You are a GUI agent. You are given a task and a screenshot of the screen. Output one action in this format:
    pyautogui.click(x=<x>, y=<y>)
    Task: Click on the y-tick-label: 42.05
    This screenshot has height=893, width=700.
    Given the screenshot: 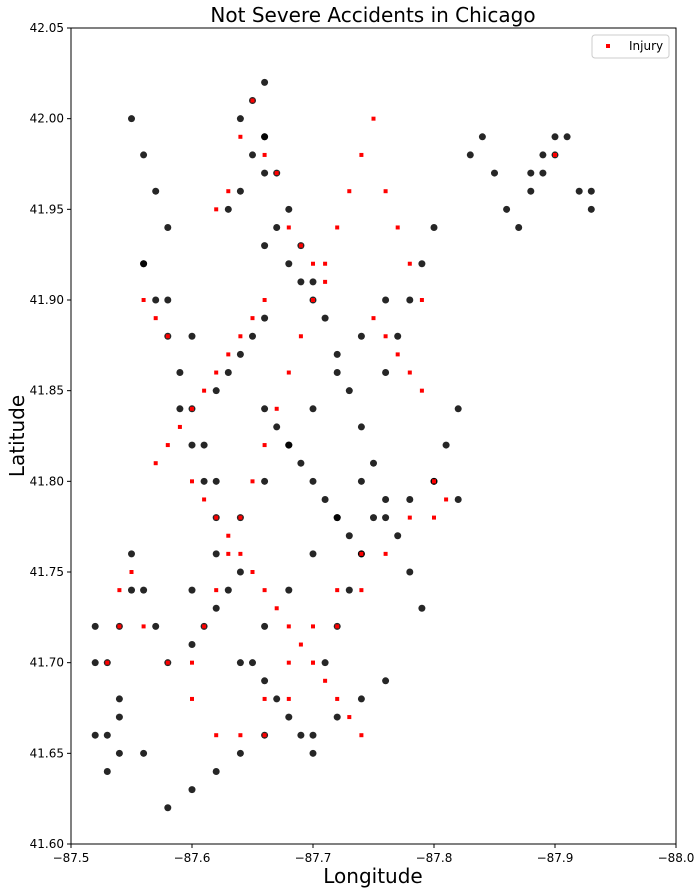 What is the action you would take?
    pyautogui.click(x=47, y=28)
    